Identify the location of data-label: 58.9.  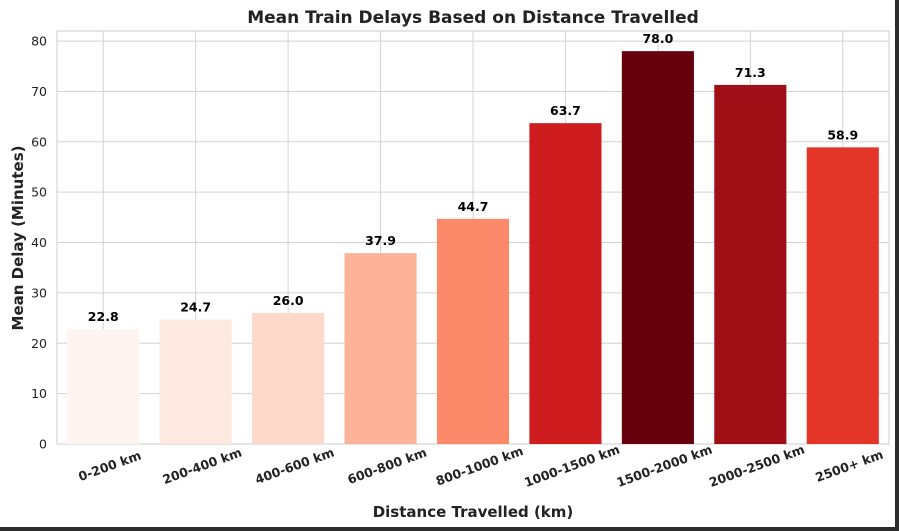
(842, 134).